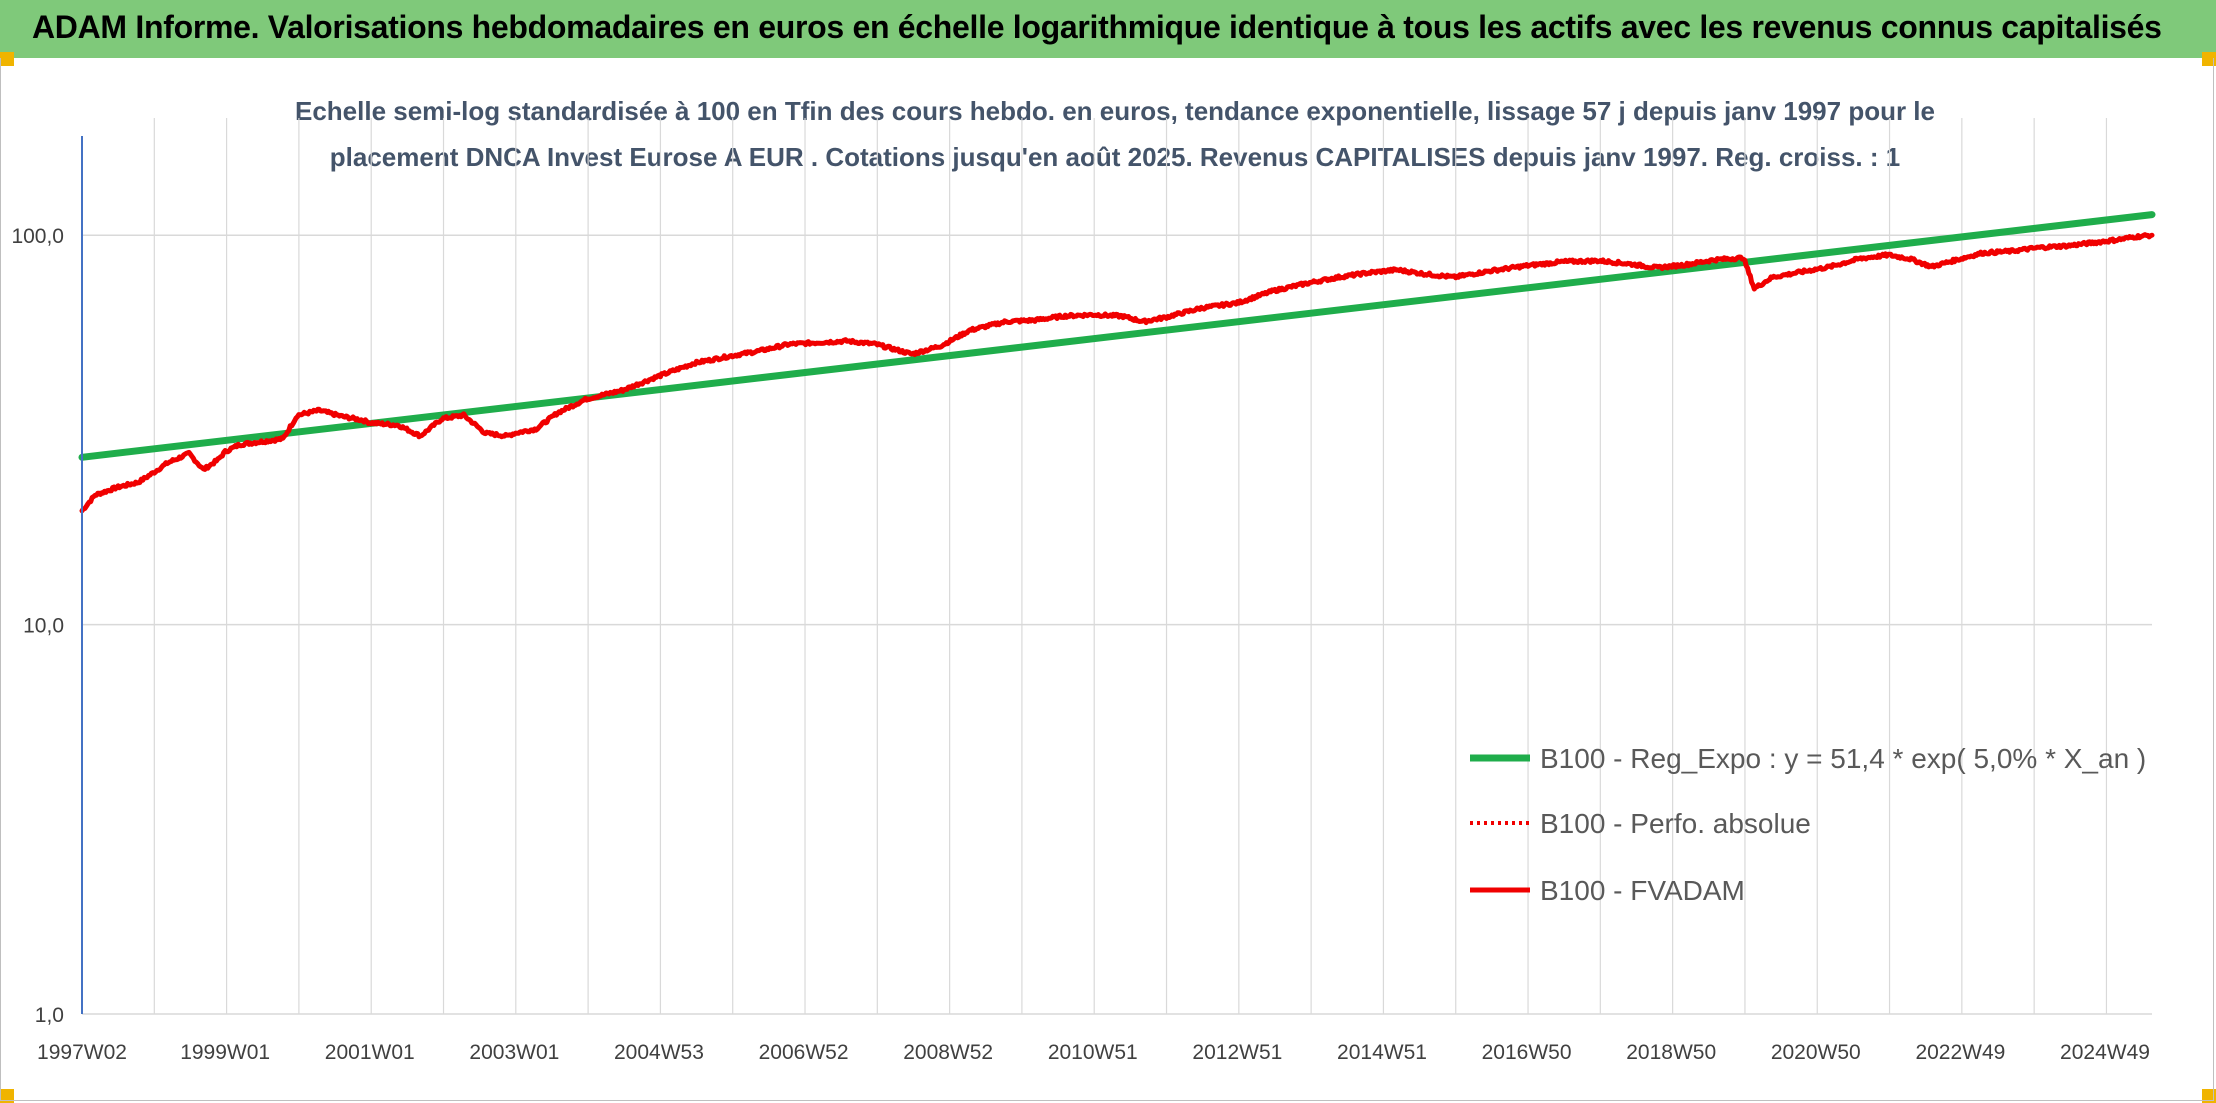 Image resolution: width=2216 pixels, height=1103 pixels. What do you see at coordinates (804, 1052) in the screenshot?
I see `x-tick-label: 2006W52` at bounding box center [804, 1052].